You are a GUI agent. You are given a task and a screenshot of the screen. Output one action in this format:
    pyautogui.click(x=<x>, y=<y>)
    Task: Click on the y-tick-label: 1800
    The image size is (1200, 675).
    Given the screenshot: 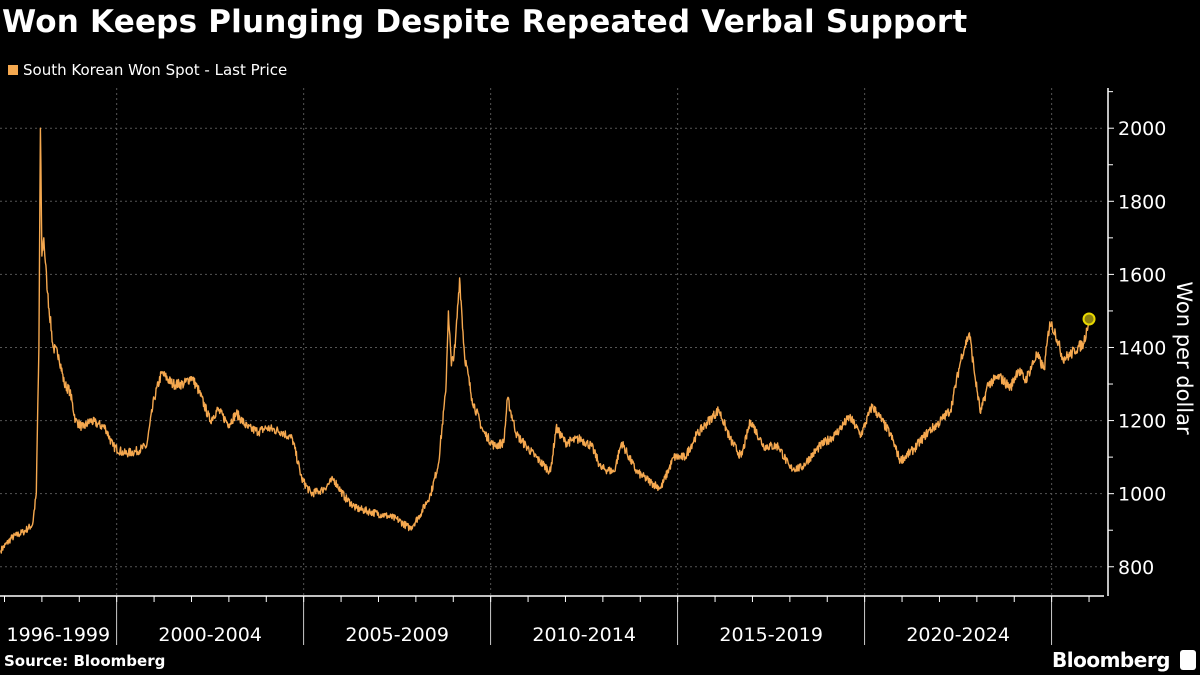 What is the action you would take?
    pyautogui.click(x=1142, y=202)
    